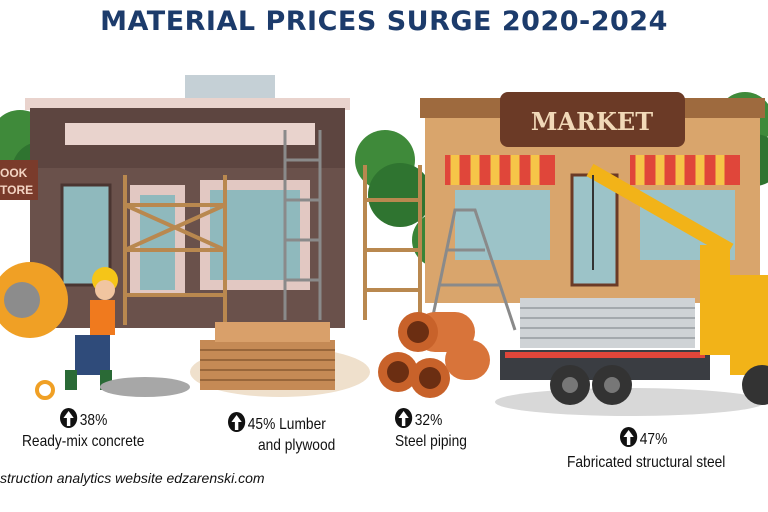 This screenshot has width=768, height=512. What do you see at coordinates (16, 190) in the screenshot?
I see `svg-text: TORE` at bounding box center [16, 190].